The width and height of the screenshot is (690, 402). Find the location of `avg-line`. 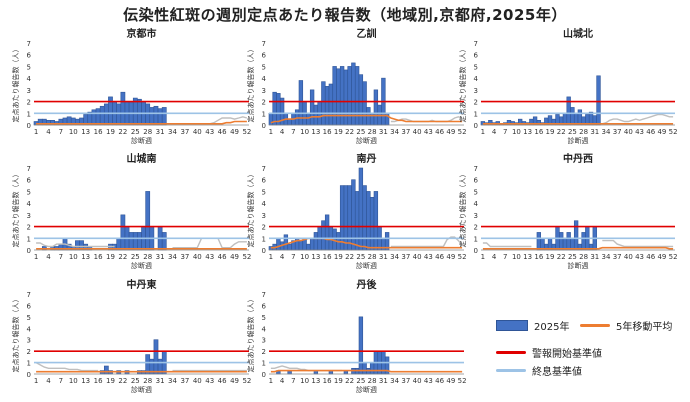

avg-line is located at coordinates (141, 122).